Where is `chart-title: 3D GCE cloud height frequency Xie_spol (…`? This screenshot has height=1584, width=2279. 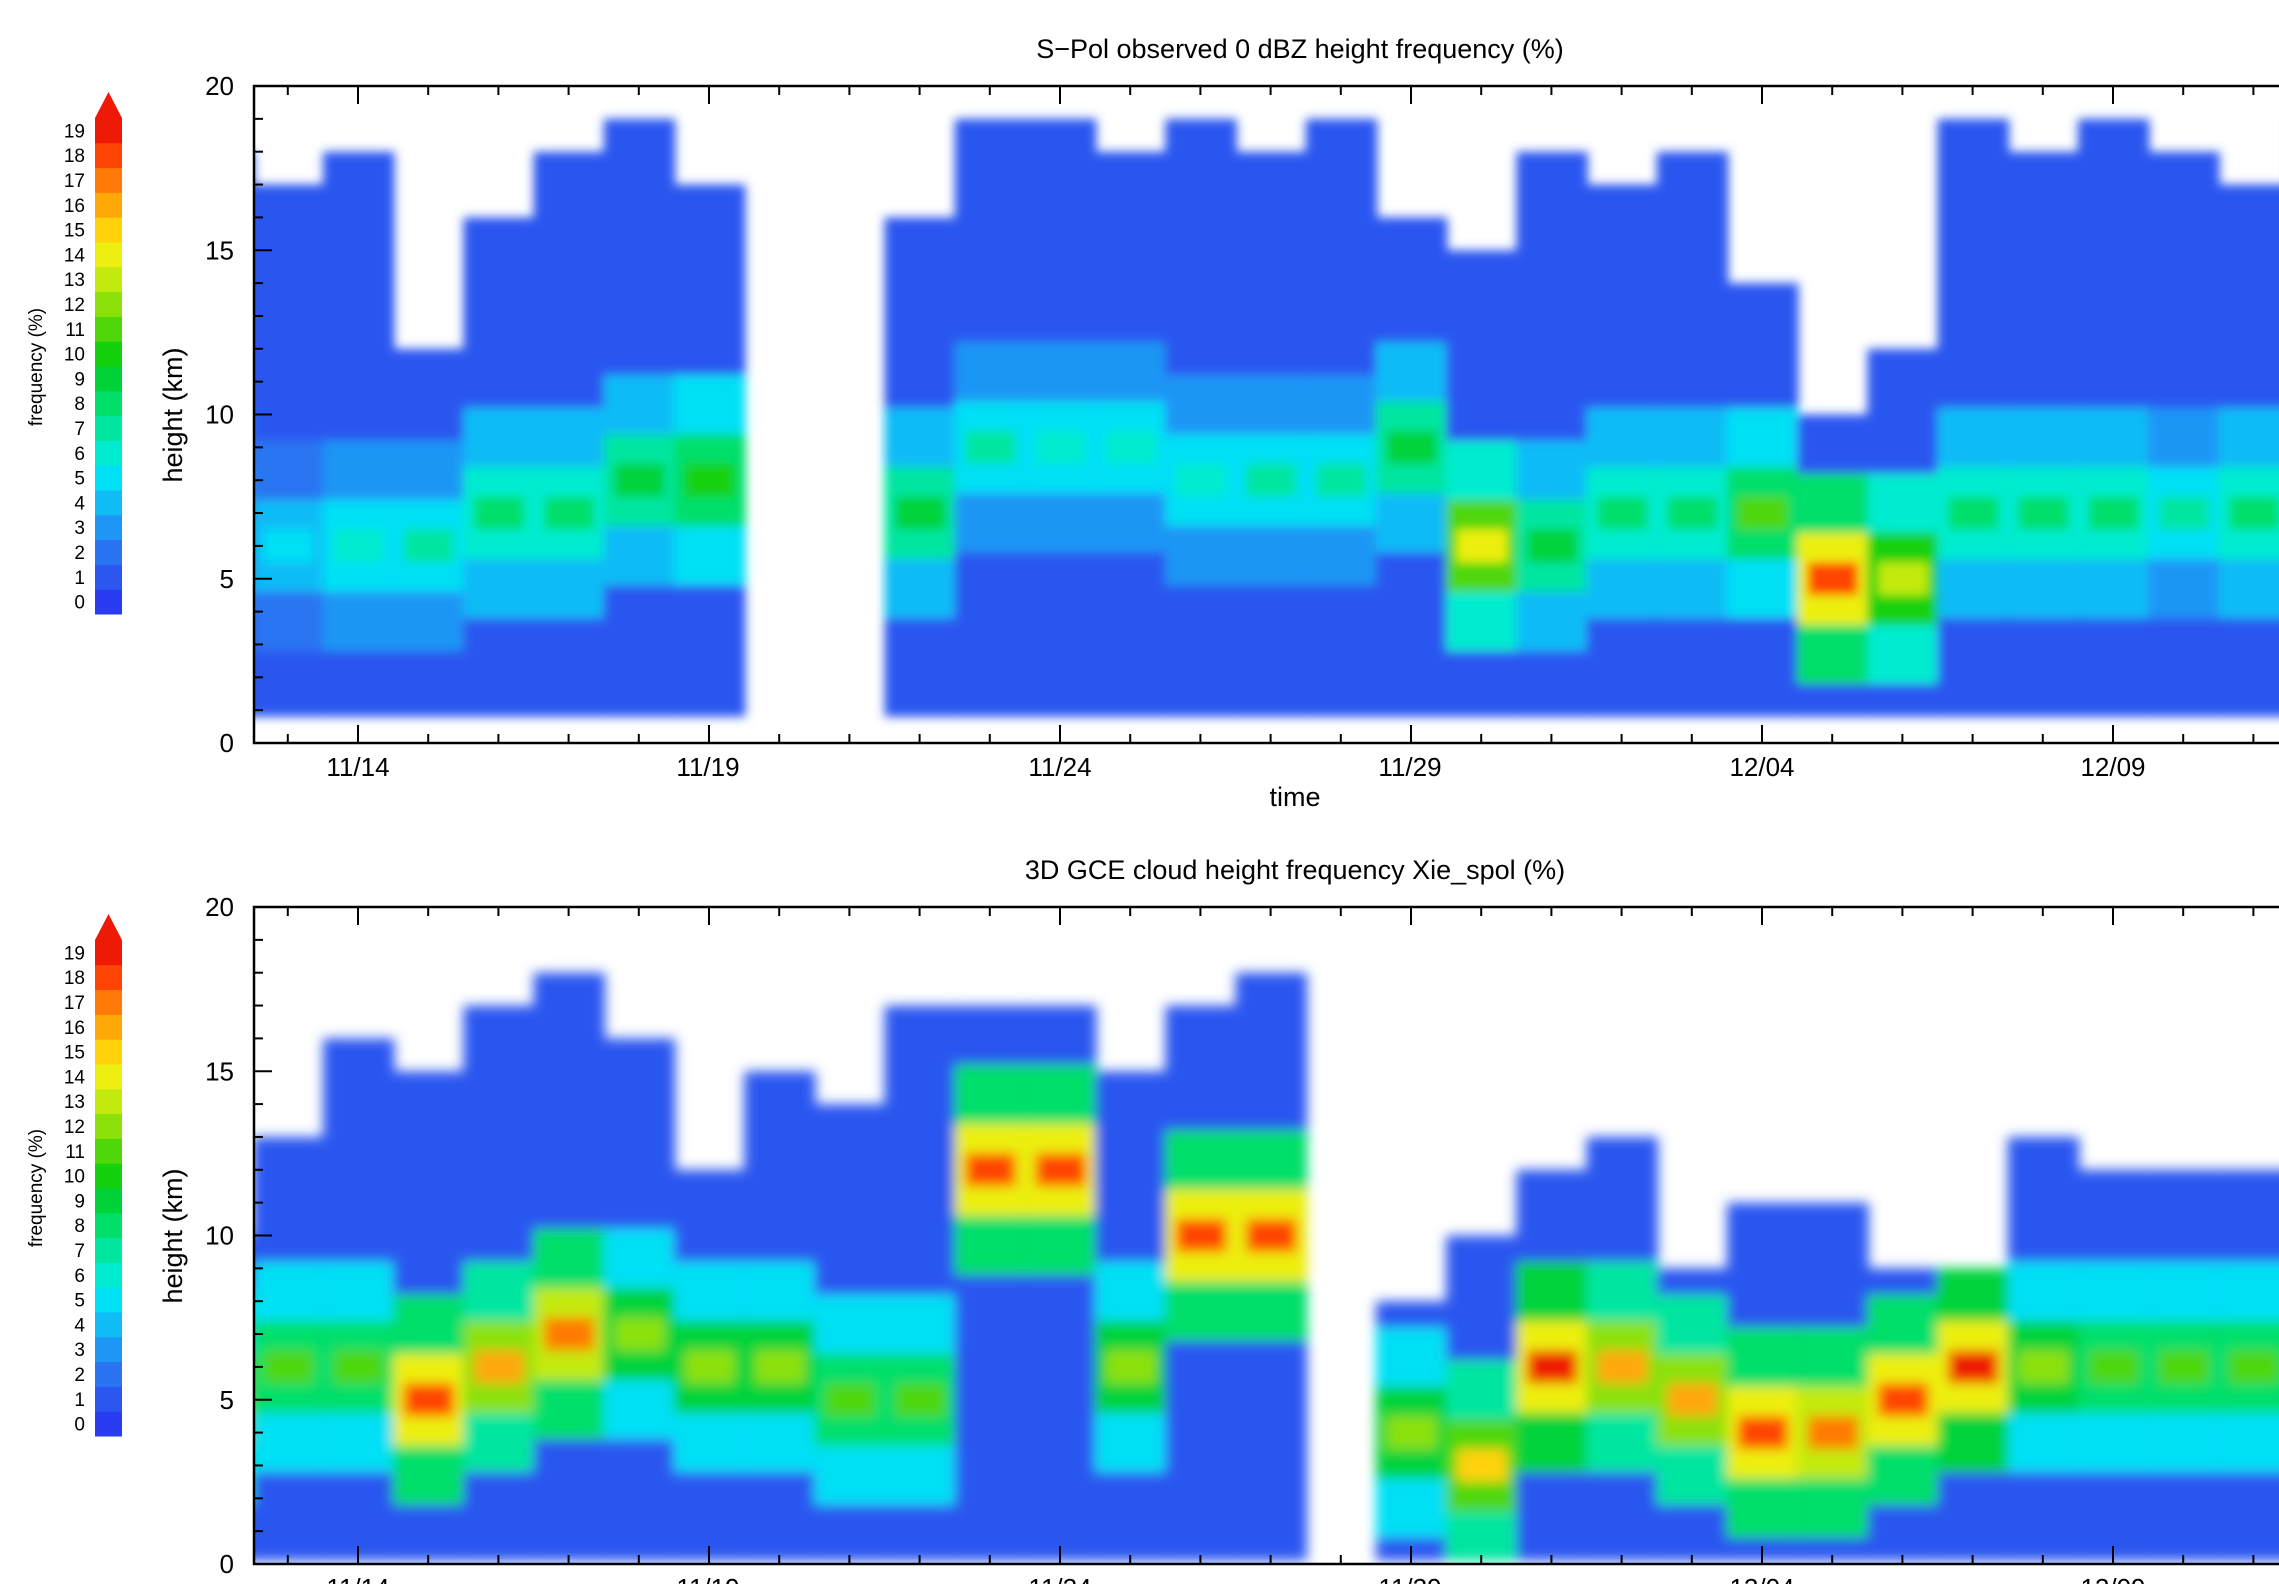 chart-title: 3D GCE cloud height frequency Xie_spol (… is located at coordinates (1295, 870).